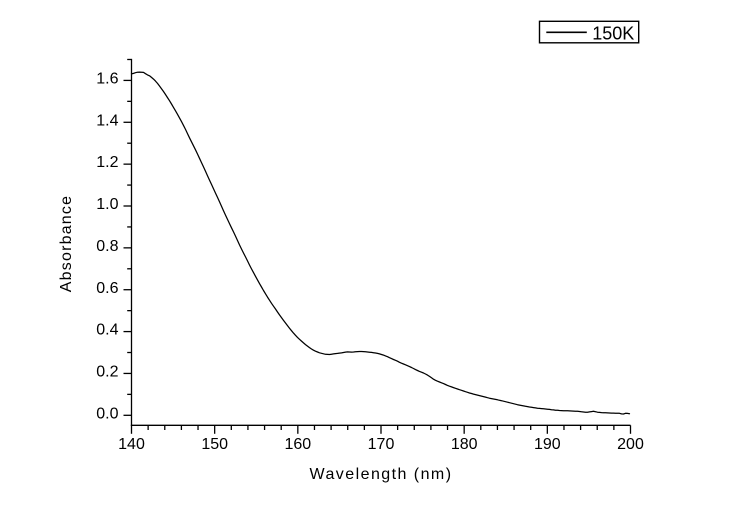  What do you see at coordinates (131, 444) in the screenshot?
I see `svg-text: 140` at bounding box center [131, 444].